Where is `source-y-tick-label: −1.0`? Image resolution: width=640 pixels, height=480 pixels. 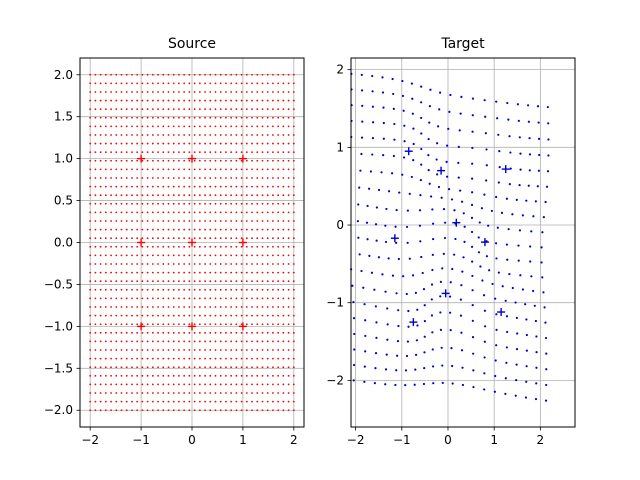
source-y-tick-label: −1.0 is located at coordinates (58, 326).